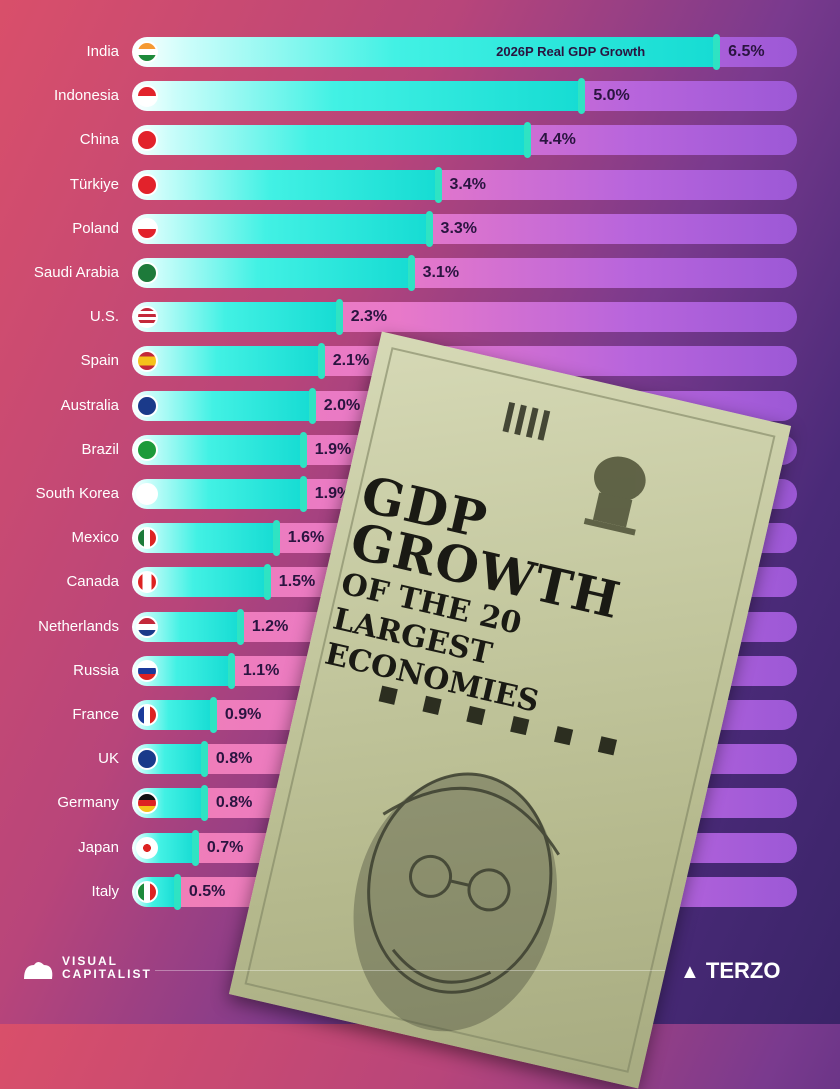 The height and width of the screenshot is (1089, 840). I want to click on footer-divider, so click(410, 970).